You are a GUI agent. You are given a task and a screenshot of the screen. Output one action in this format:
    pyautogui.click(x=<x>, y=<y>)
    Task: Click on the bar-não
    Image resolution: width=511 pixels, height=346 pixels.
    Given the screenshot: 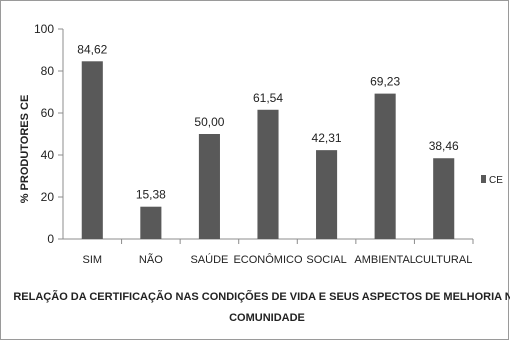 What is the action you would take?
    pyautogui.click(x=151, y=222)
    